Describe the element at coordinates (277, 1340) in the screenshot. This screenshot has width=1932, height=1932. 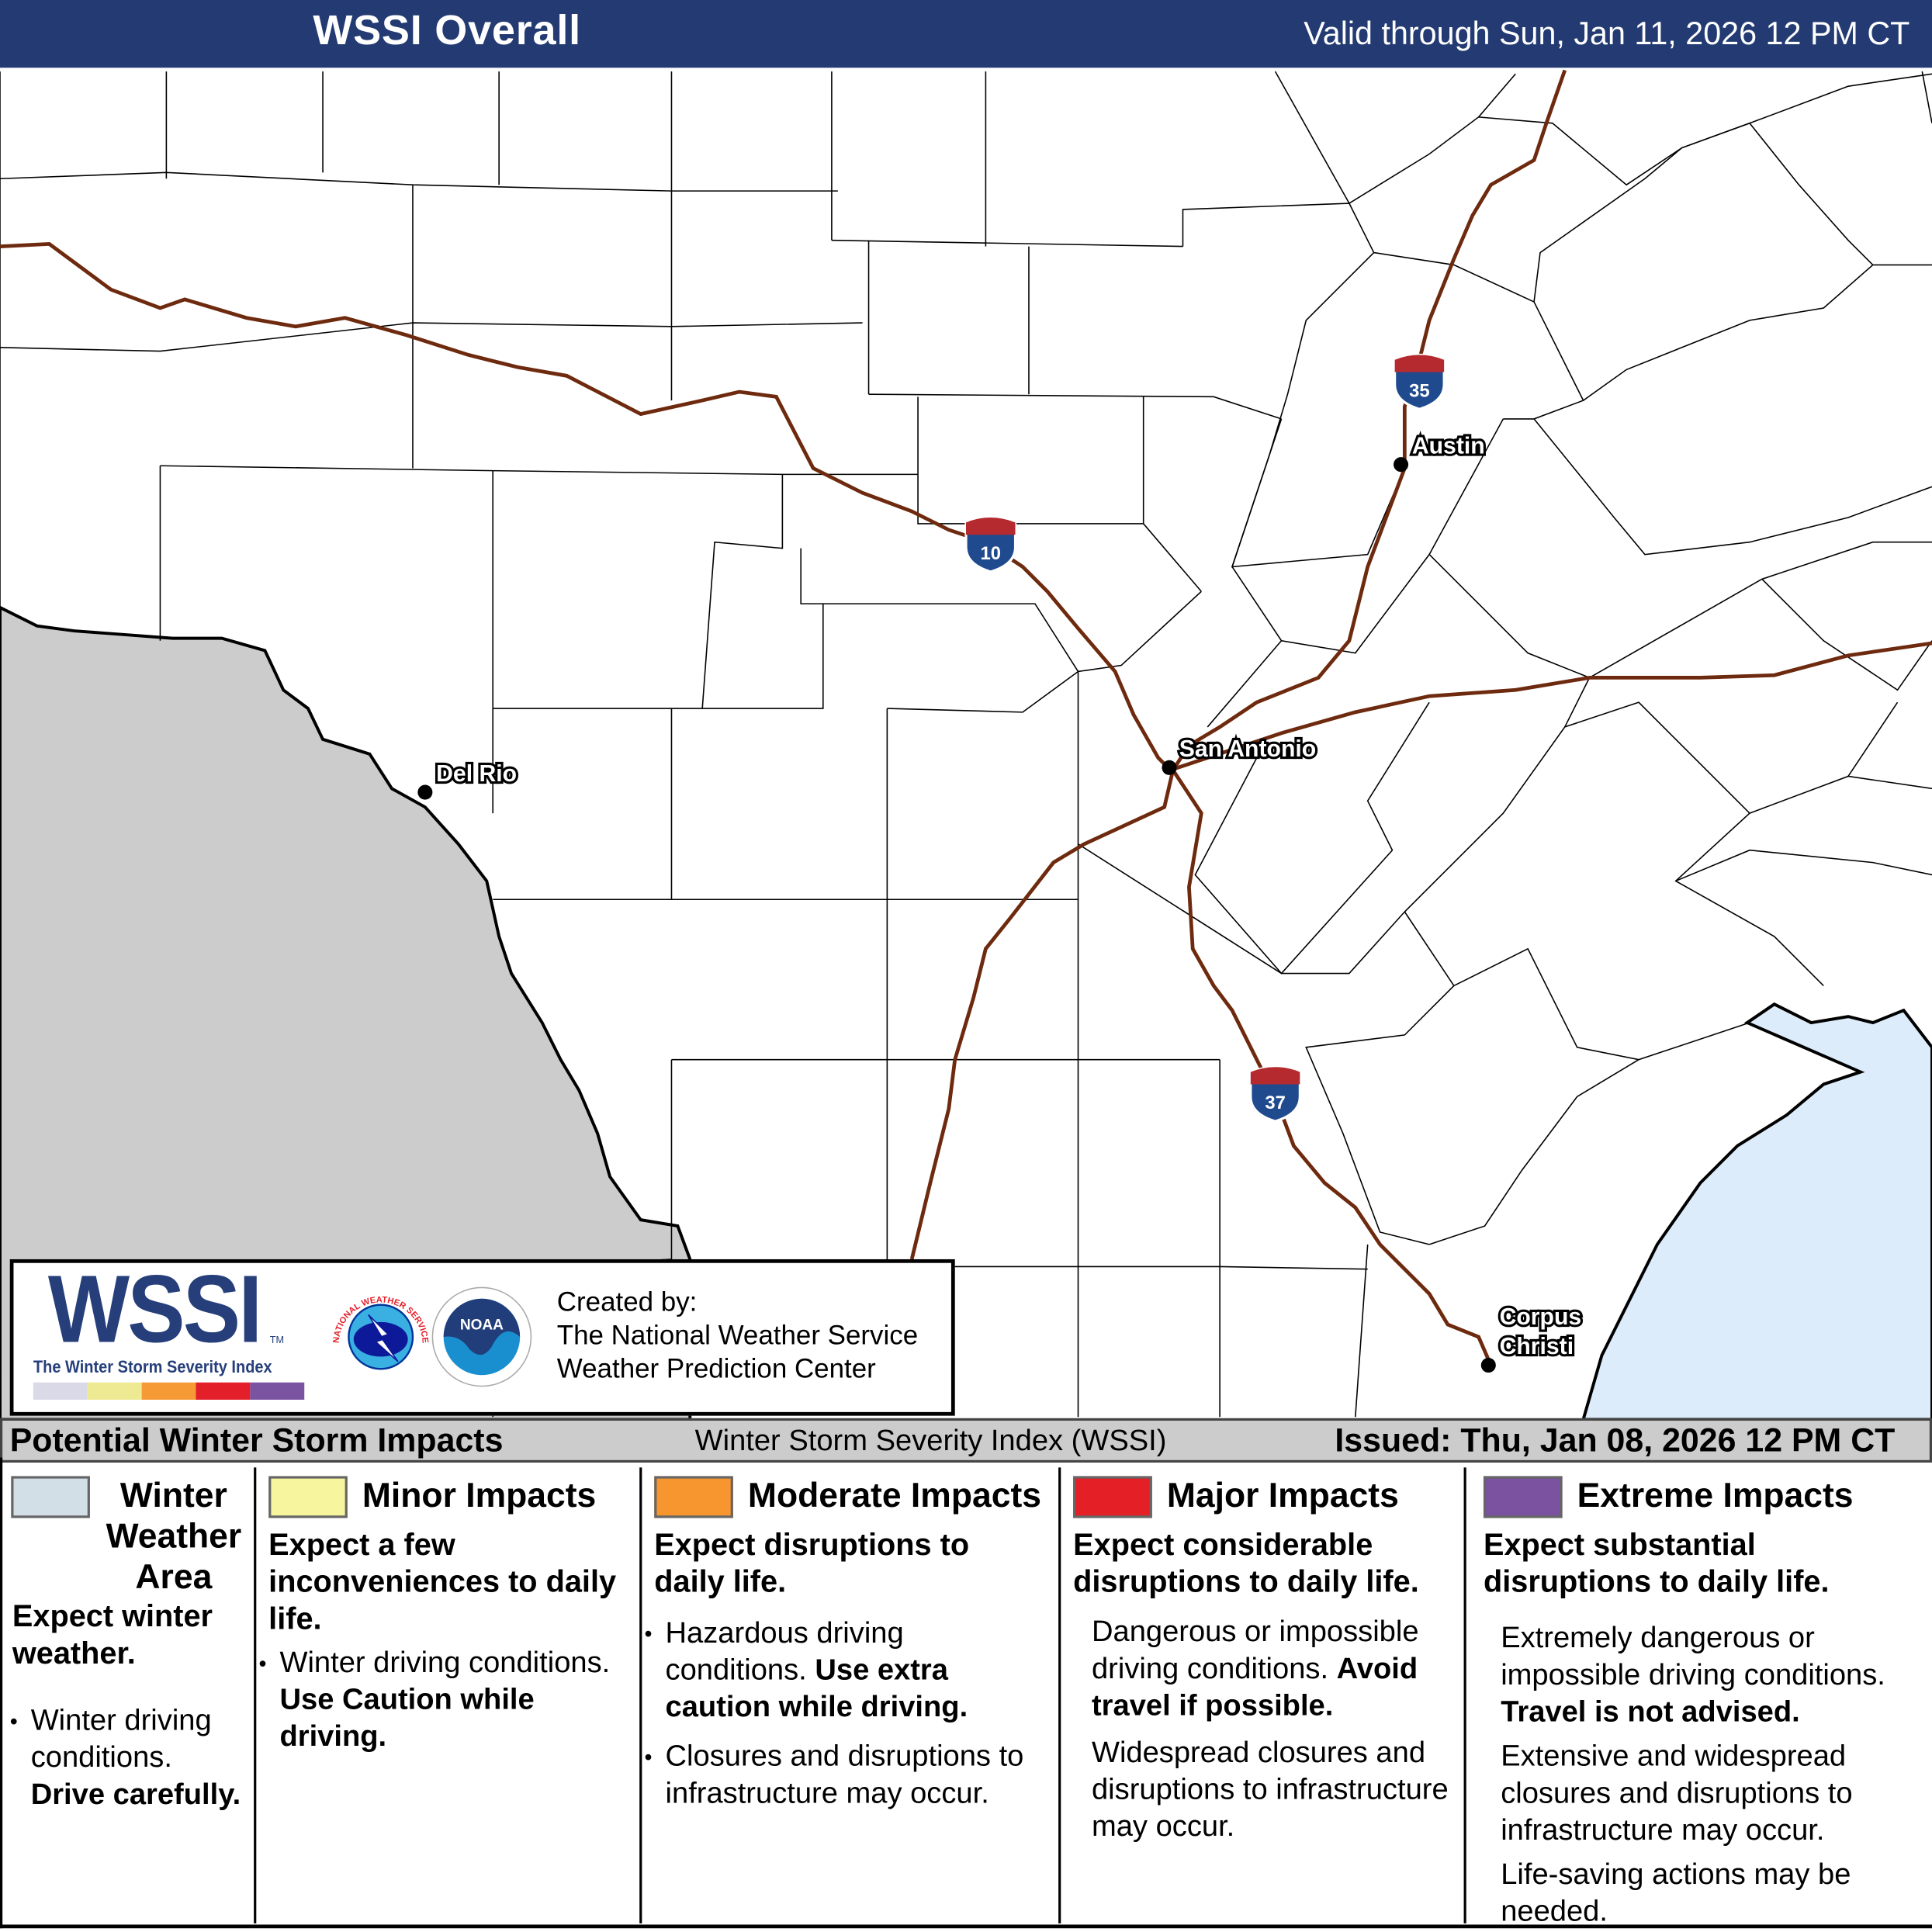
I see `wssi-trademark: TM` at that location.